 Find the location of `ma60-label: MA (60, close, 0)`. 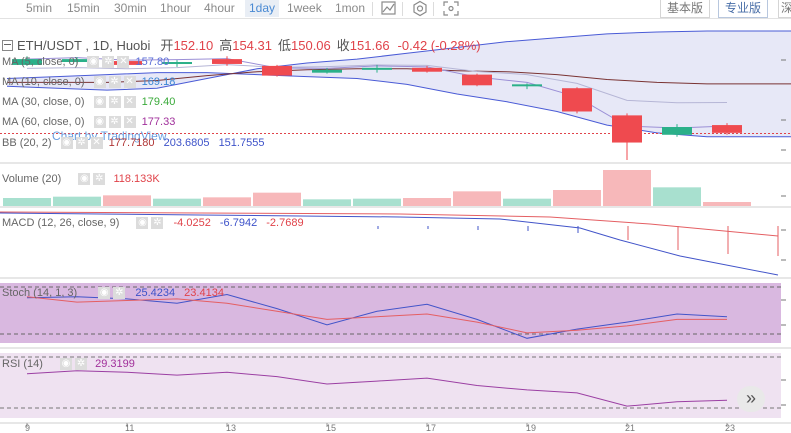

ma60-label: MA (60, close, 0) is located at coordinates (43, 122).